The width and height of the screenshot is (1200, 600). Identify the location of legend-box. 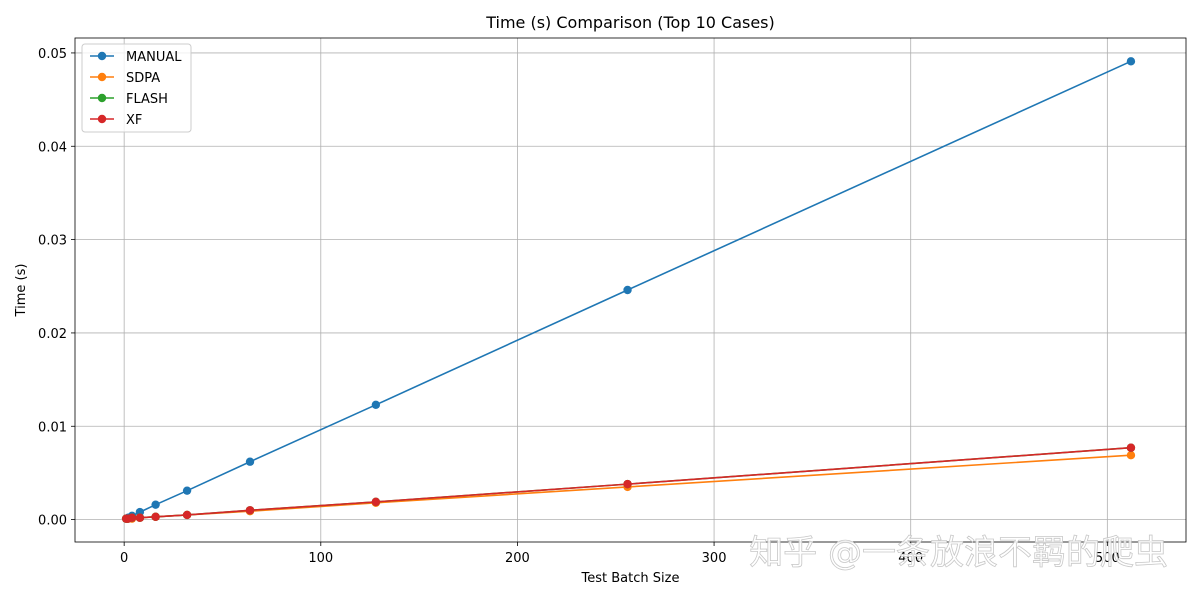
(136, 88).